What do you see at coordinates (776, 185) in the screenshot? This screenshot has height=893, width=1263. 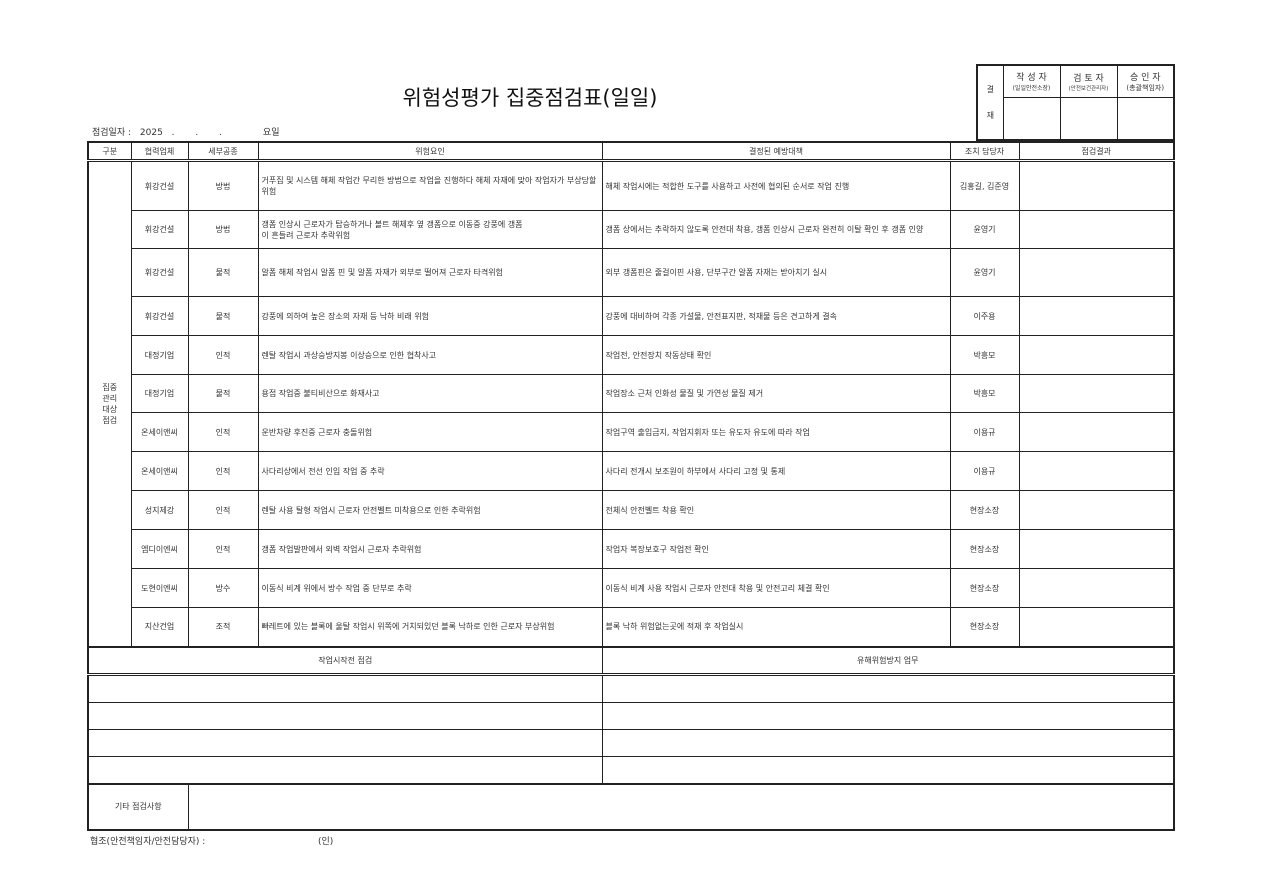 I see `measure-cell: 해체 작업시에는 적합한 도구를 사용하고 사전에 협의된 순서로 작업 진행` at bounding box center [776, 185].